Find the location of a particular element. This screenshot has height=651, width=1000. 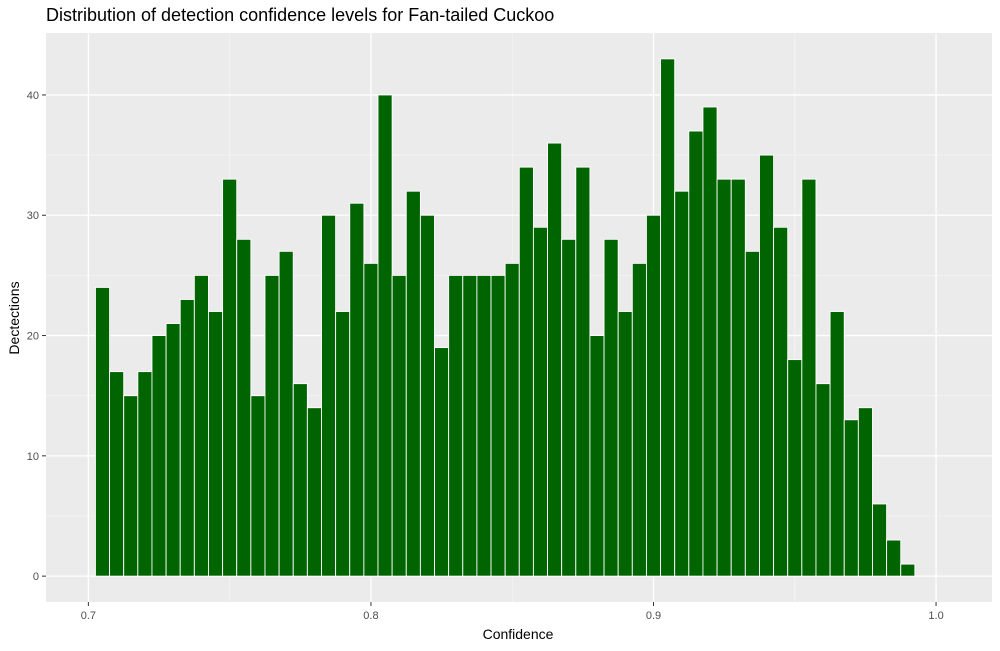

y-tick-label: 20 is located at coordinates (33, 337).